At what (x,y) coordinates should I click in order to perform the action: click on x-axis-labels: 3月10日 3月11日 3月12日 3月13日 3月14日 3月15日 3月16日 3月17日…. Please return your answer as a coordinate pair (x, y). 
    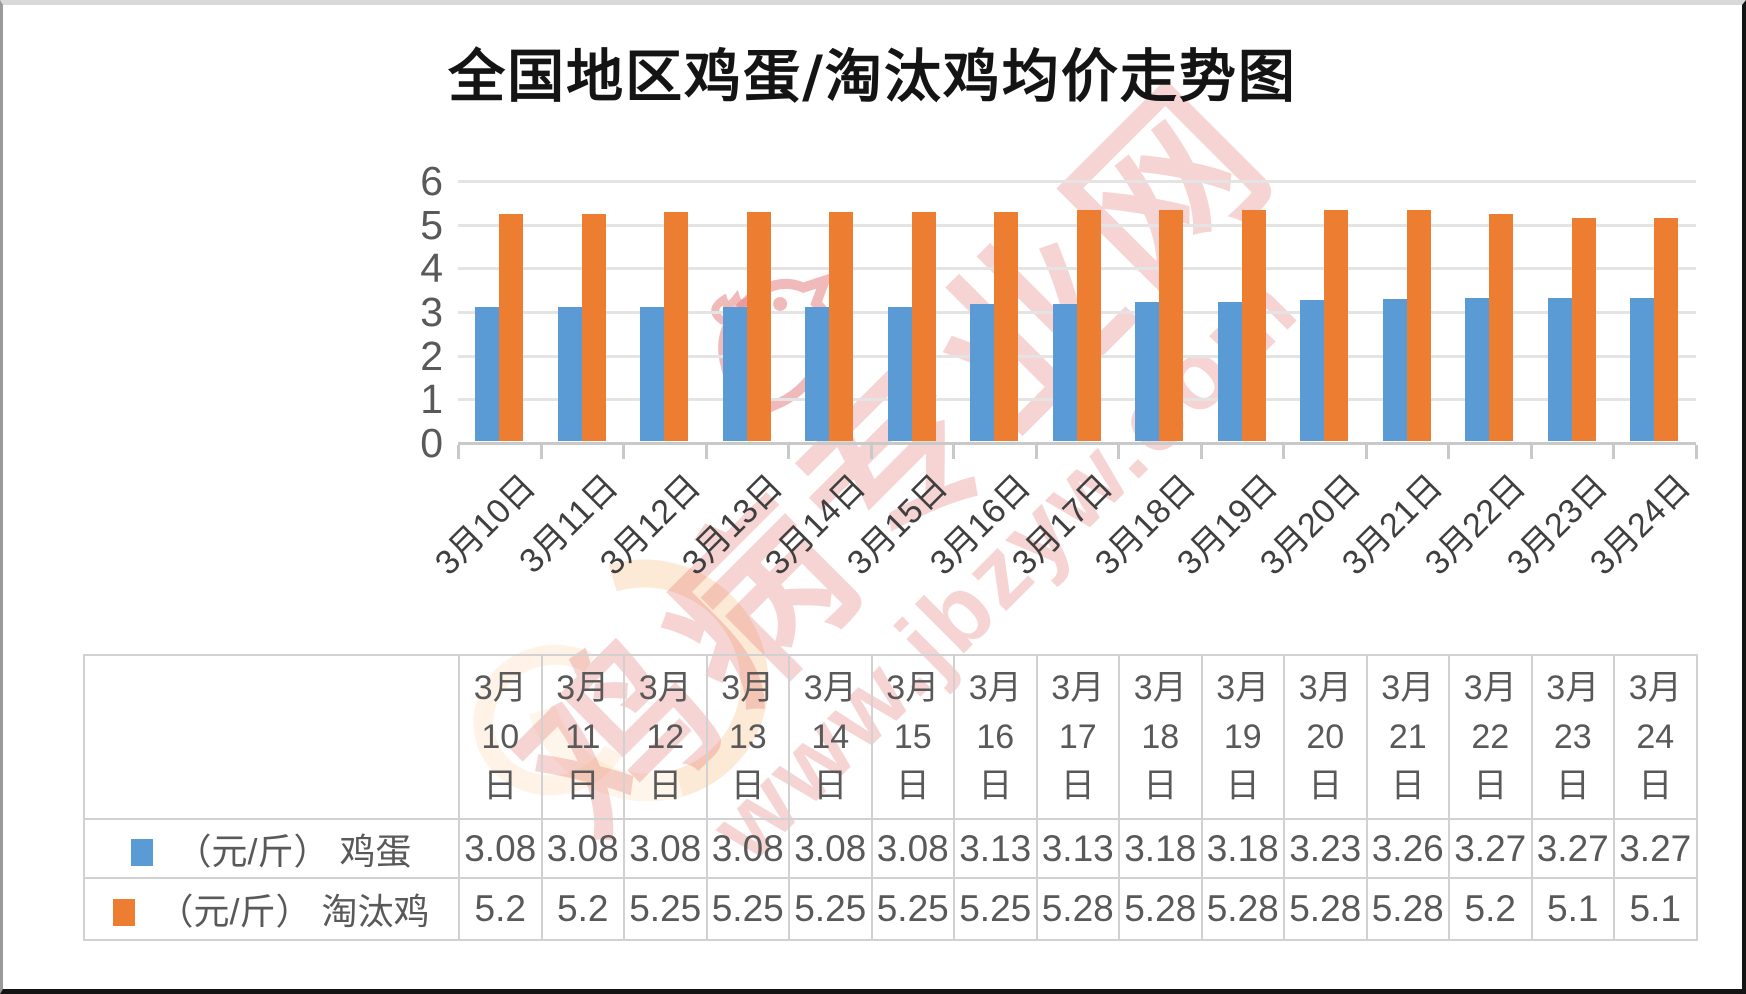
    Looking at the image, I should click on (1062, 557).